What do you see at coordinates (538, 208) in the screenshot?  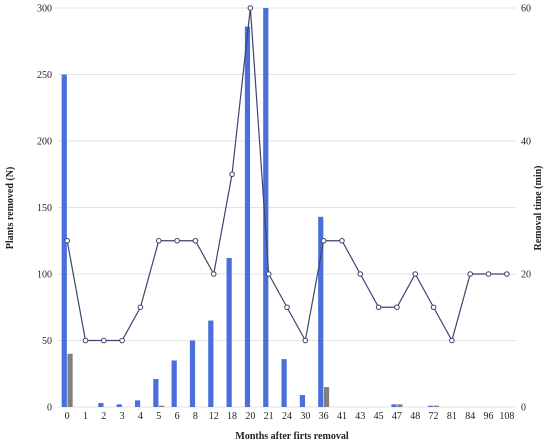 I see `y2-axis-title: Removal time (min)` at bounding box center [538, 208].